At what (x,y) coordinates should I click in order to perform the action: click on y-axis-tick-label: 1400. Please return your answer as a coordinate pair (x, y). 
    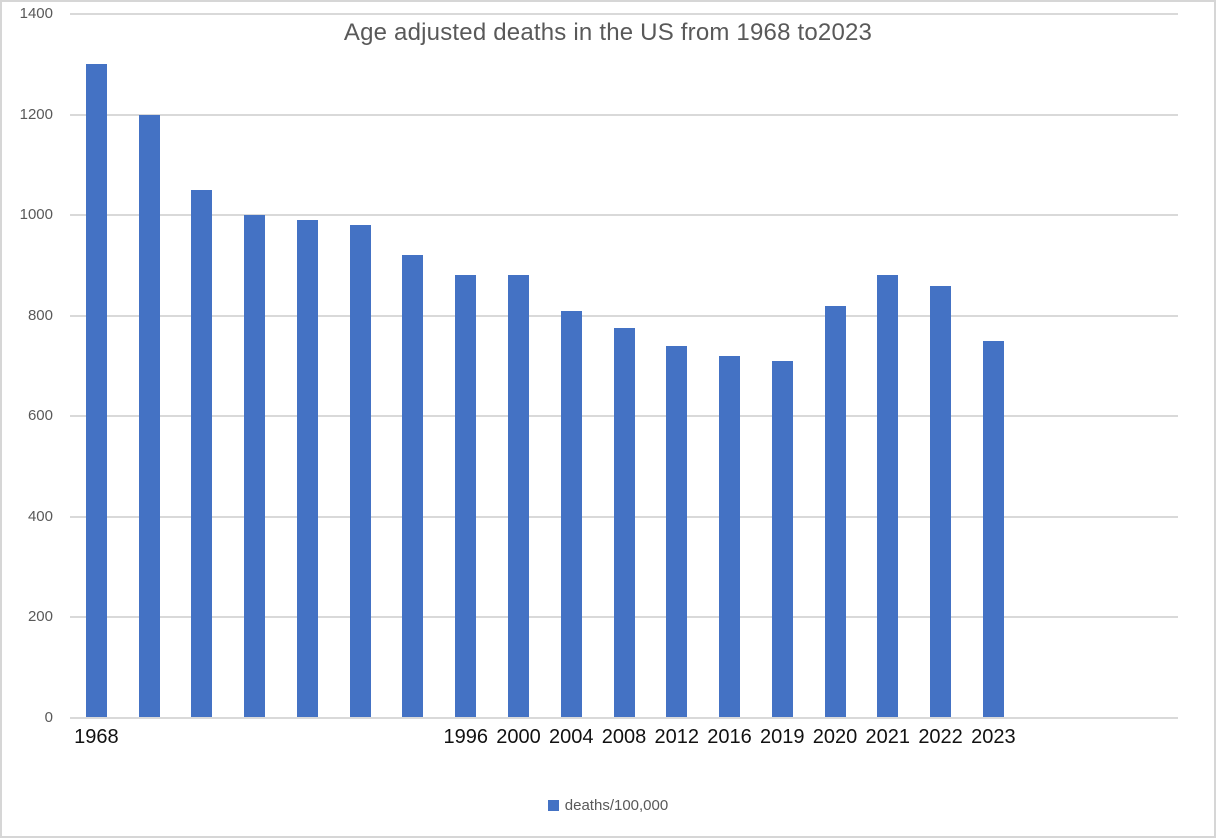
    Looking at the image, I should click on (36, 13).